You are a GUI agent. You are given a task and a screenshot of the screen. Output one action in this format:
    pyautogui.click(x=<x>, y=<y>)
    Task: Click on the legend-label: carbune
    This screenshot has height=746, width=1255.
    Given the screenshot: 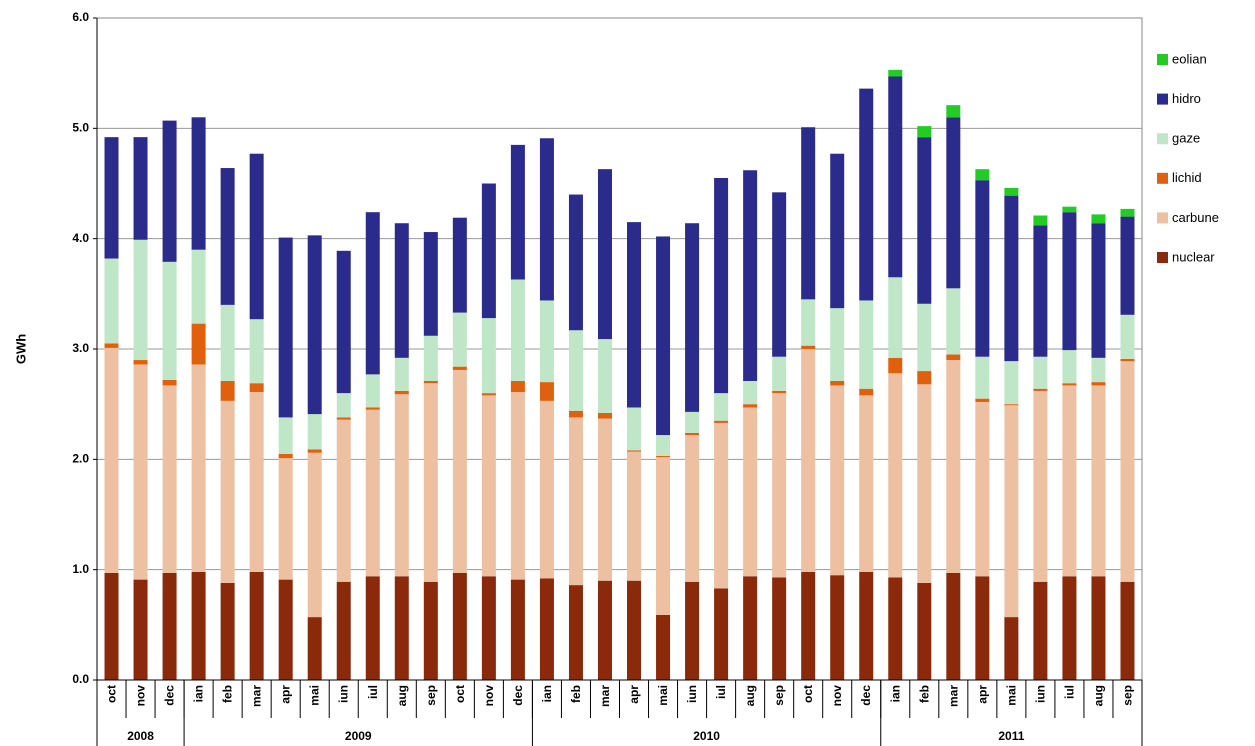 What is the action you would take?
    pyautogui.click(x=1195, y=217)
    